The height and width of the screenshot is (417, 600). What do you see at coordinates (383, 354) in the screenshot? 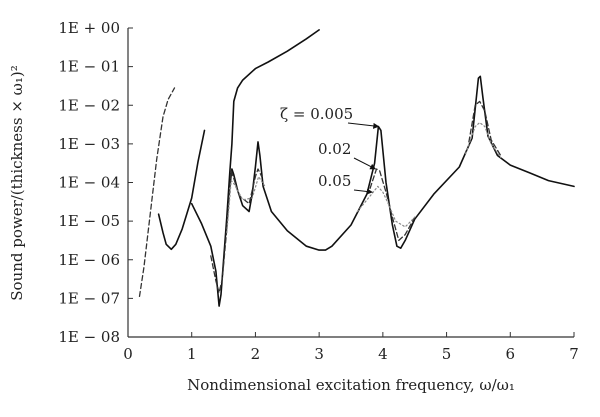
I see `x-tick-label: 4` at bounding box center [383, 354].